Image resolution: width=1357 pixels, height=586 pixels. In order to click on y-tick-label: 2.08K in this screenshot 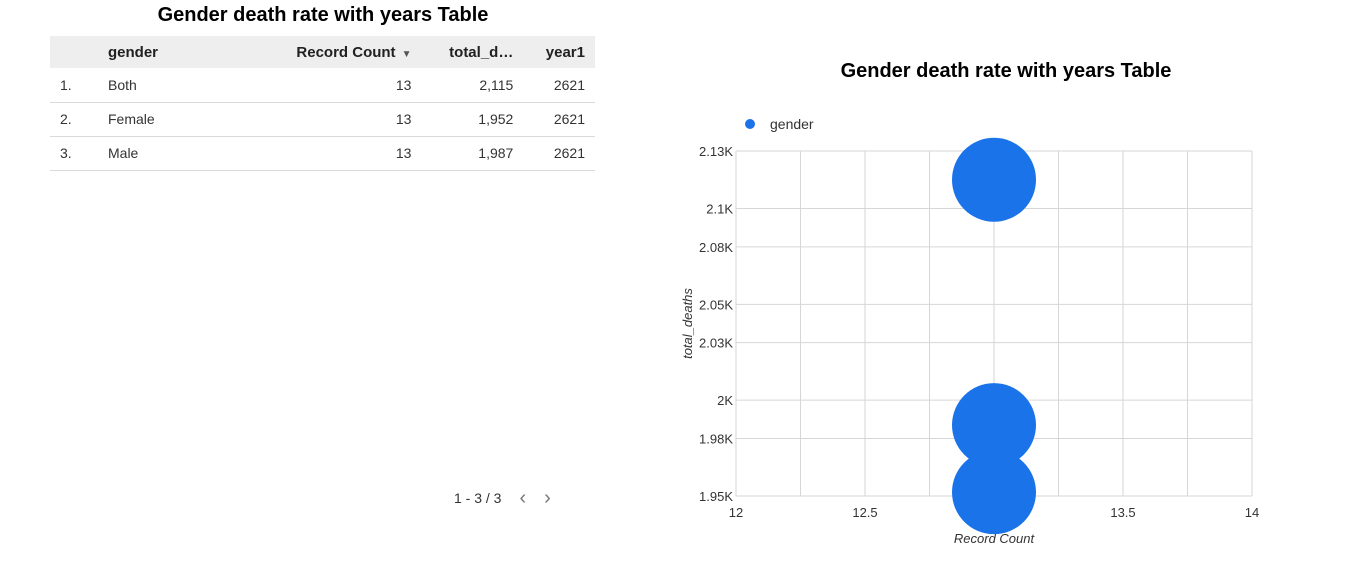, I will do `click(716, 247)`.